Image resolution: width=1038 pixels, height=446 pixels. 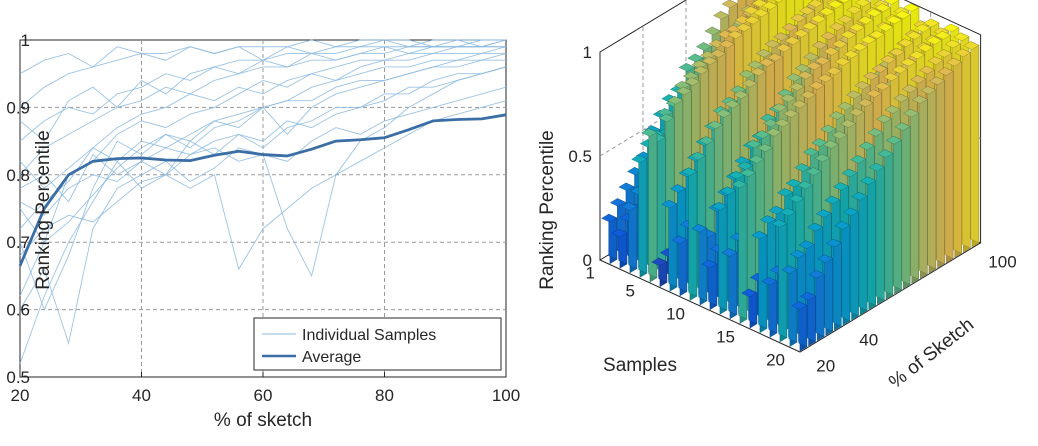 I want to click on y-tick-label: 0.7, so click(x=18, y=242).